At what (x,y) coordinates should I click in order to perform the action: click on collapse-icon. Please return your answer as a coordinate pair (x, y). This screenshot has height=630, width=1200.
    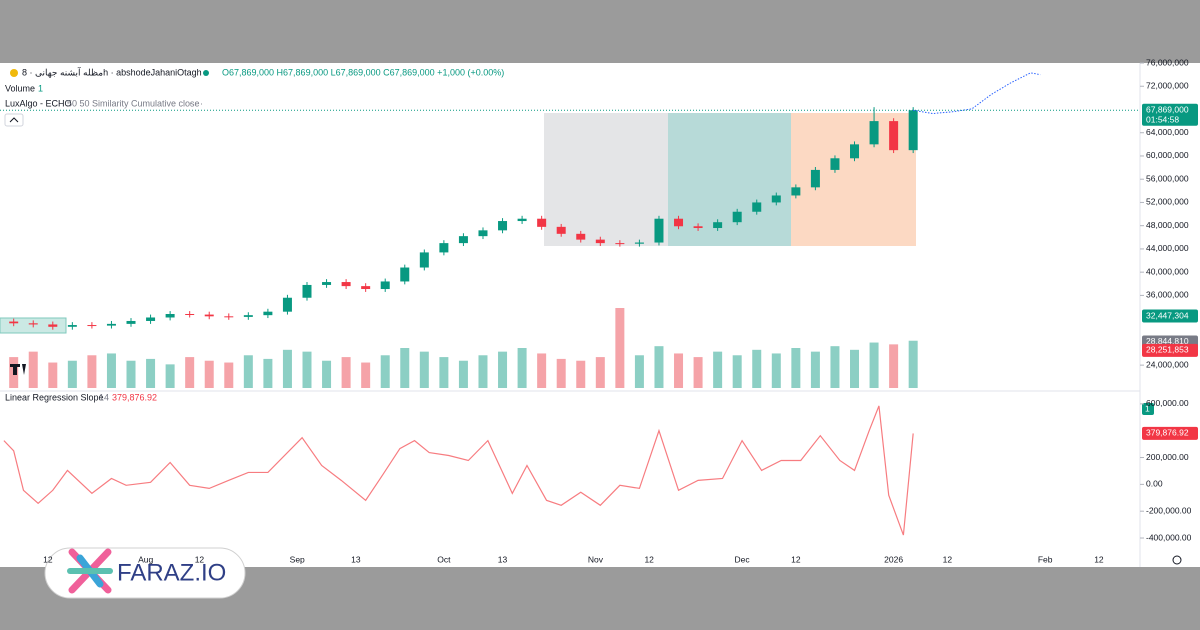
    Looking at the image, I should click on (14, 120).